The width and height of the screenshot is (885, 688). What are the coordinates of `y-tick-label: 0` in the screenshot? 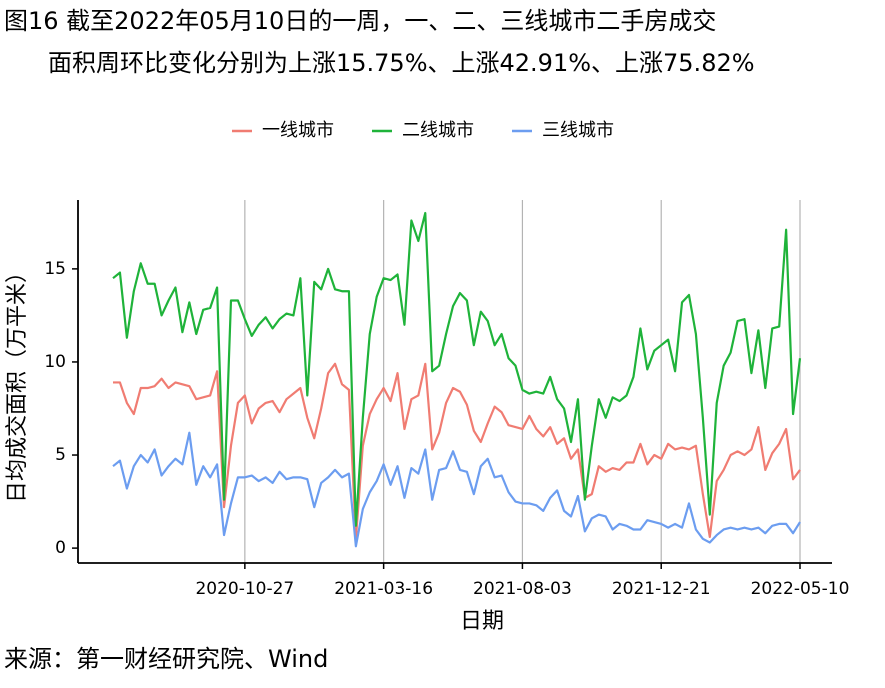 It's located at (60, 548).